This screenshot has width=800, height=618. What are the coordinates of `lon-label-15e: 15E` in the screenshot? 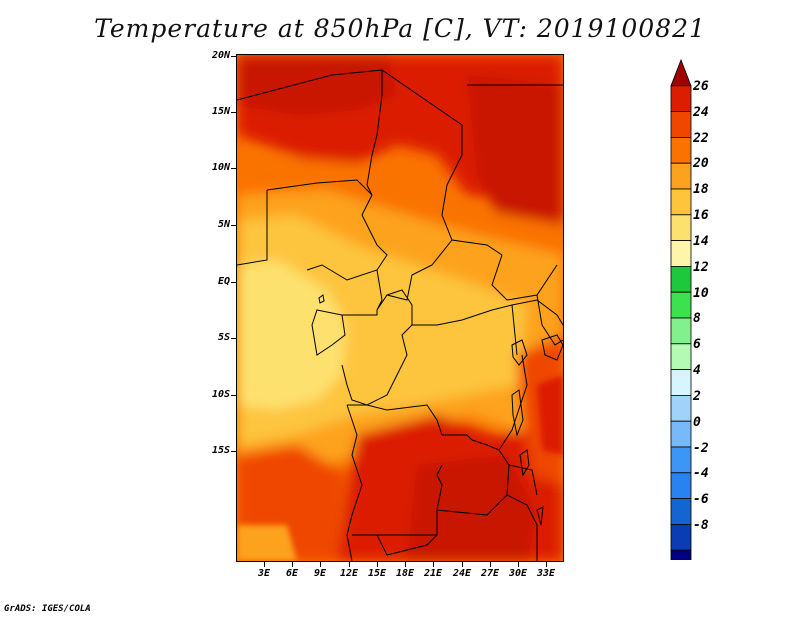 It's located at (377, 573).